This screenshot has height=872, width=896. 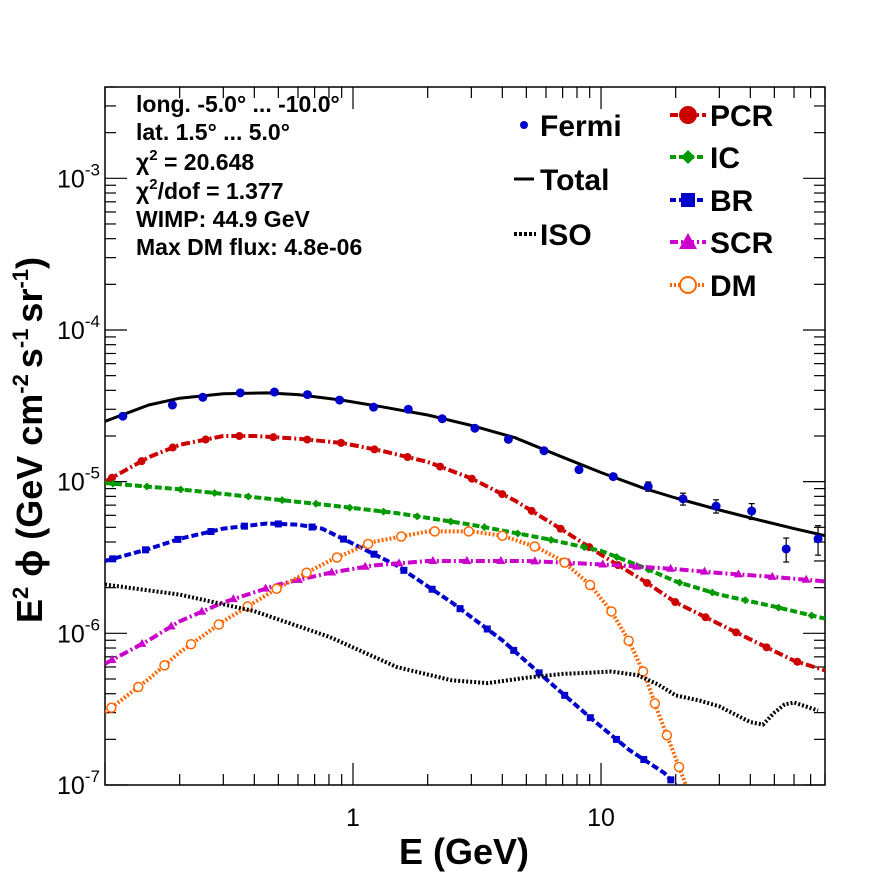 What do you see at coordinates (688, 200) in the screenshot?
I see `legend-br-marker` at bounding box center [688, 200].